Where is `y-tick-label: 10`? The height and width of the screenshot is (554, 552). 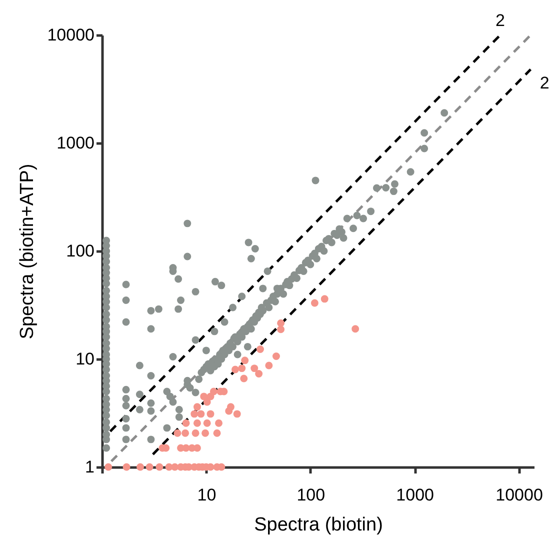 y-tick-label: 10 is located at coordinates (85, 359).